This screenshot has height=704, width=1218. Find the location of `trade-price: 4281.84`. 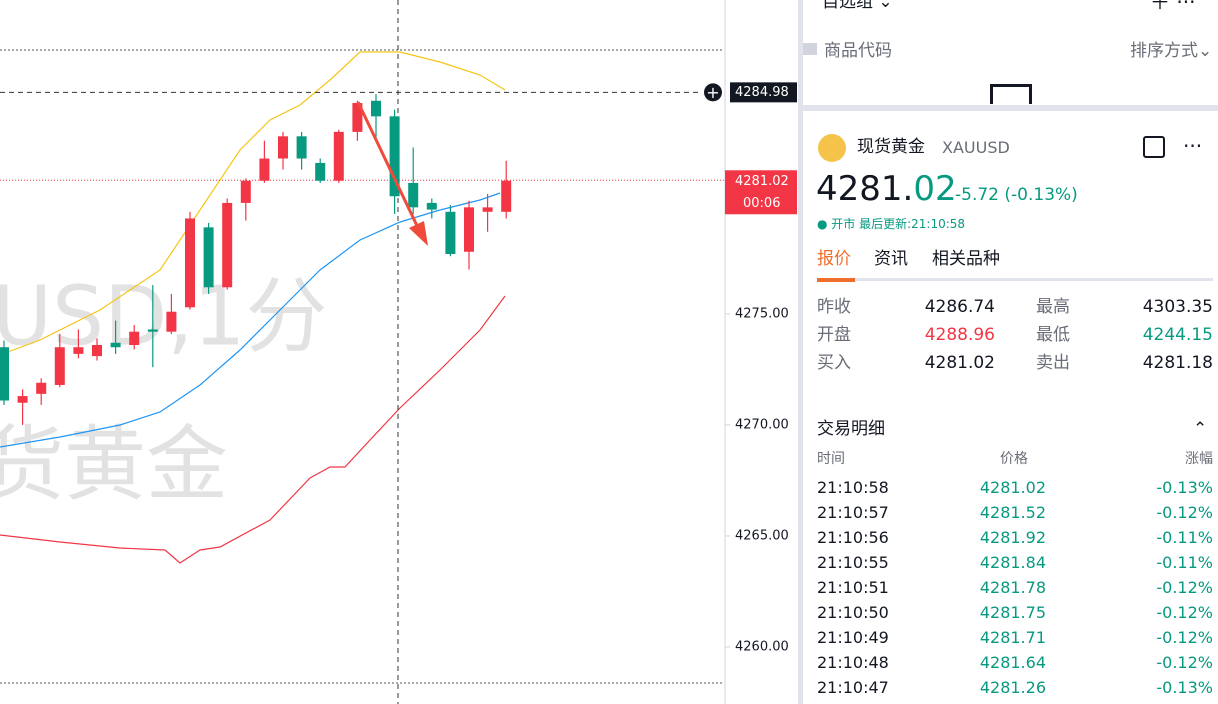

trade-price: 4281.84 is located at coordinates (1012, 562).